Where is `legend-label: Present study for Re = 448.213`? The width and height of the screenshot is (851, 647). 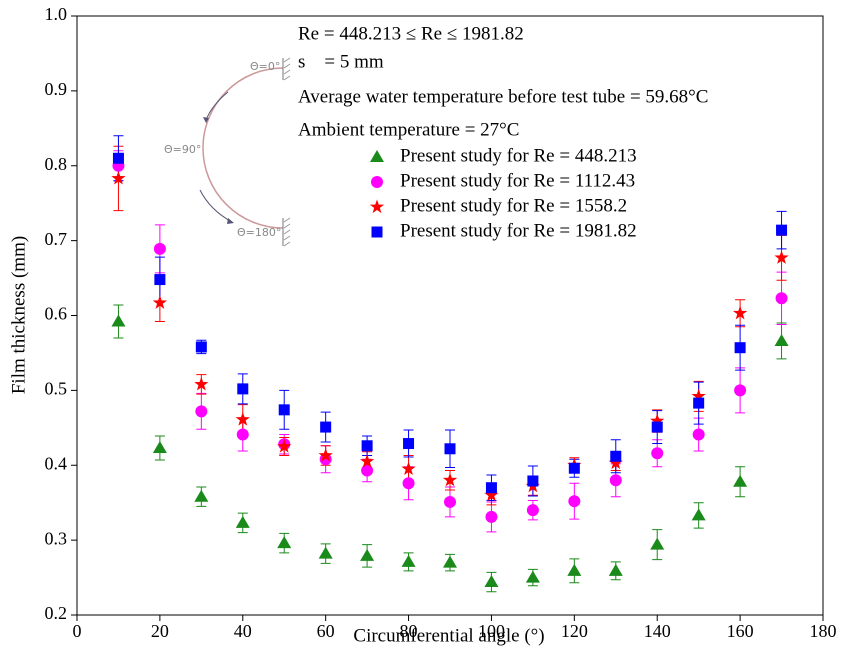 legend-label: Present study for Re = 448.213 is located at coordinates (518, 155).